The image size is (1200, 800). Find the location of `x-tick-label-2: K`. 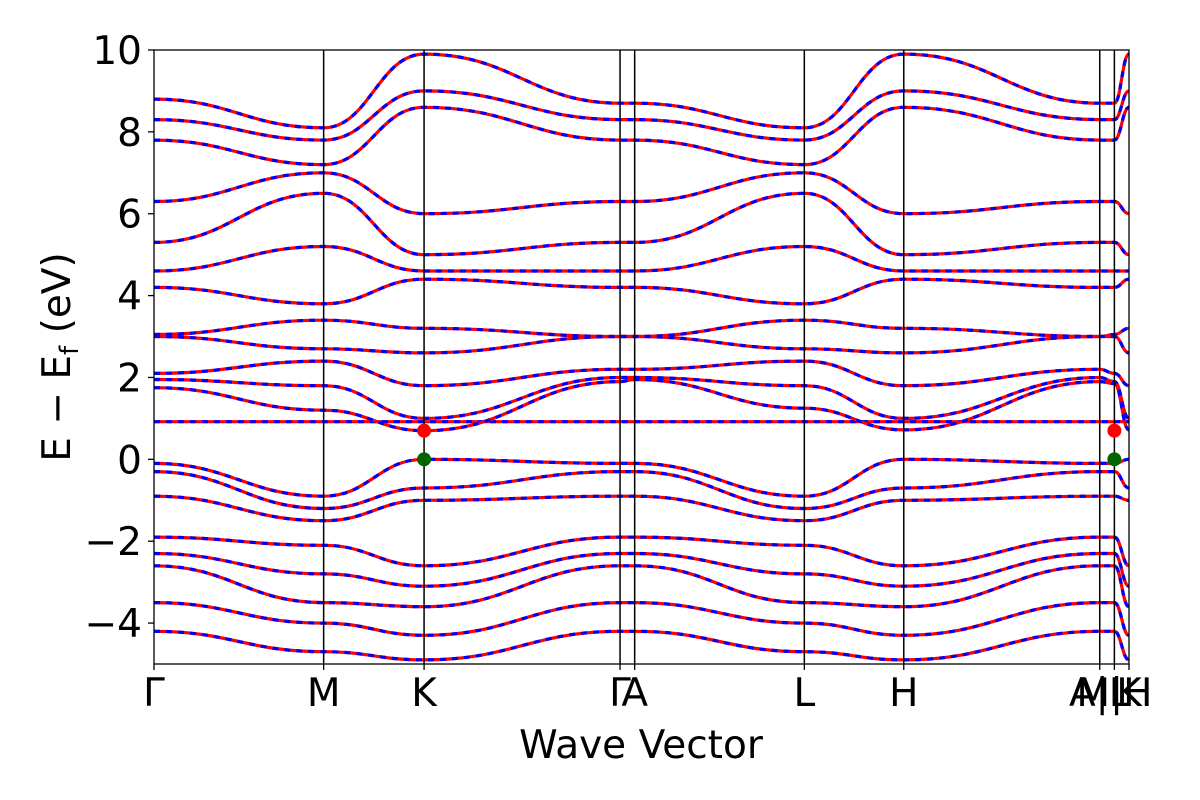

x-tick-label-2: K is located at coordinates (424, 693).